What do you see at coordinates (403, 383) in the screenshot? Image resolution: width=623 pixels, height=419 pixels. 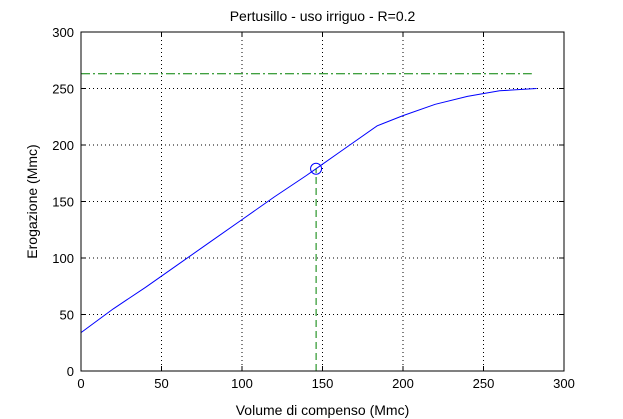 I see `x-tick-label: 200` at bounding box center [403, 383].